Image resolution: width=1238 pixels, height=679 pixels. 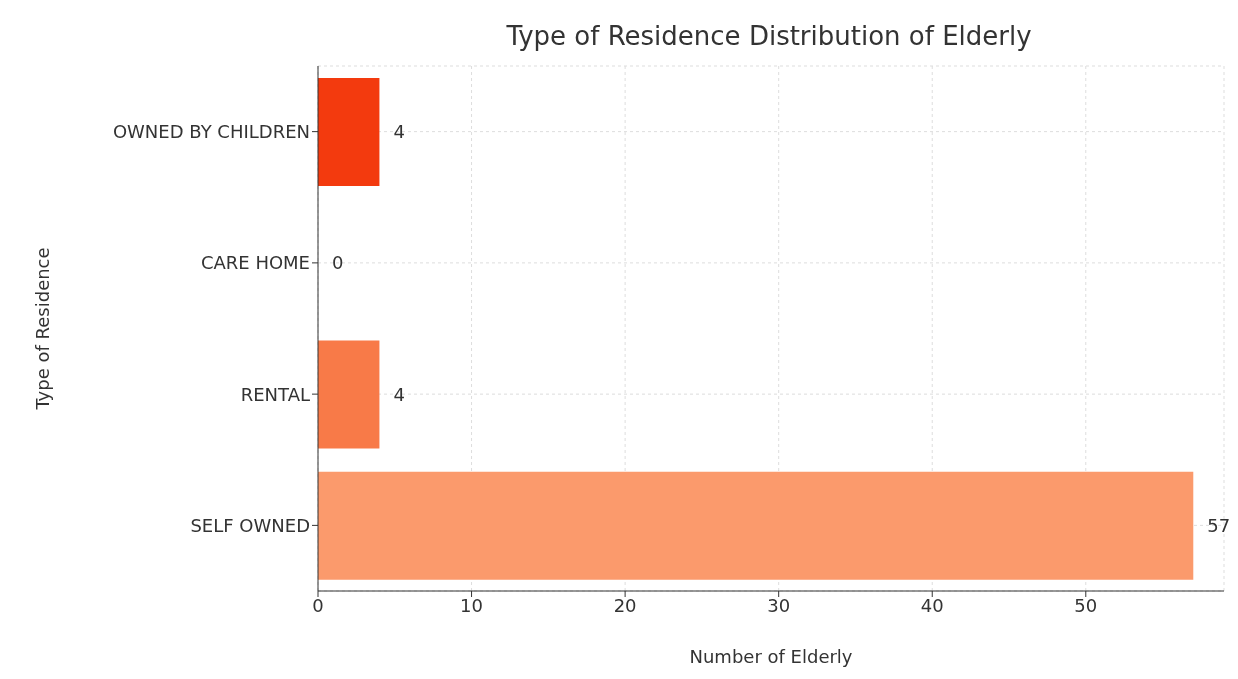 I want to click on y-tick-label: CARE HOME, so click(x=255, y=263).